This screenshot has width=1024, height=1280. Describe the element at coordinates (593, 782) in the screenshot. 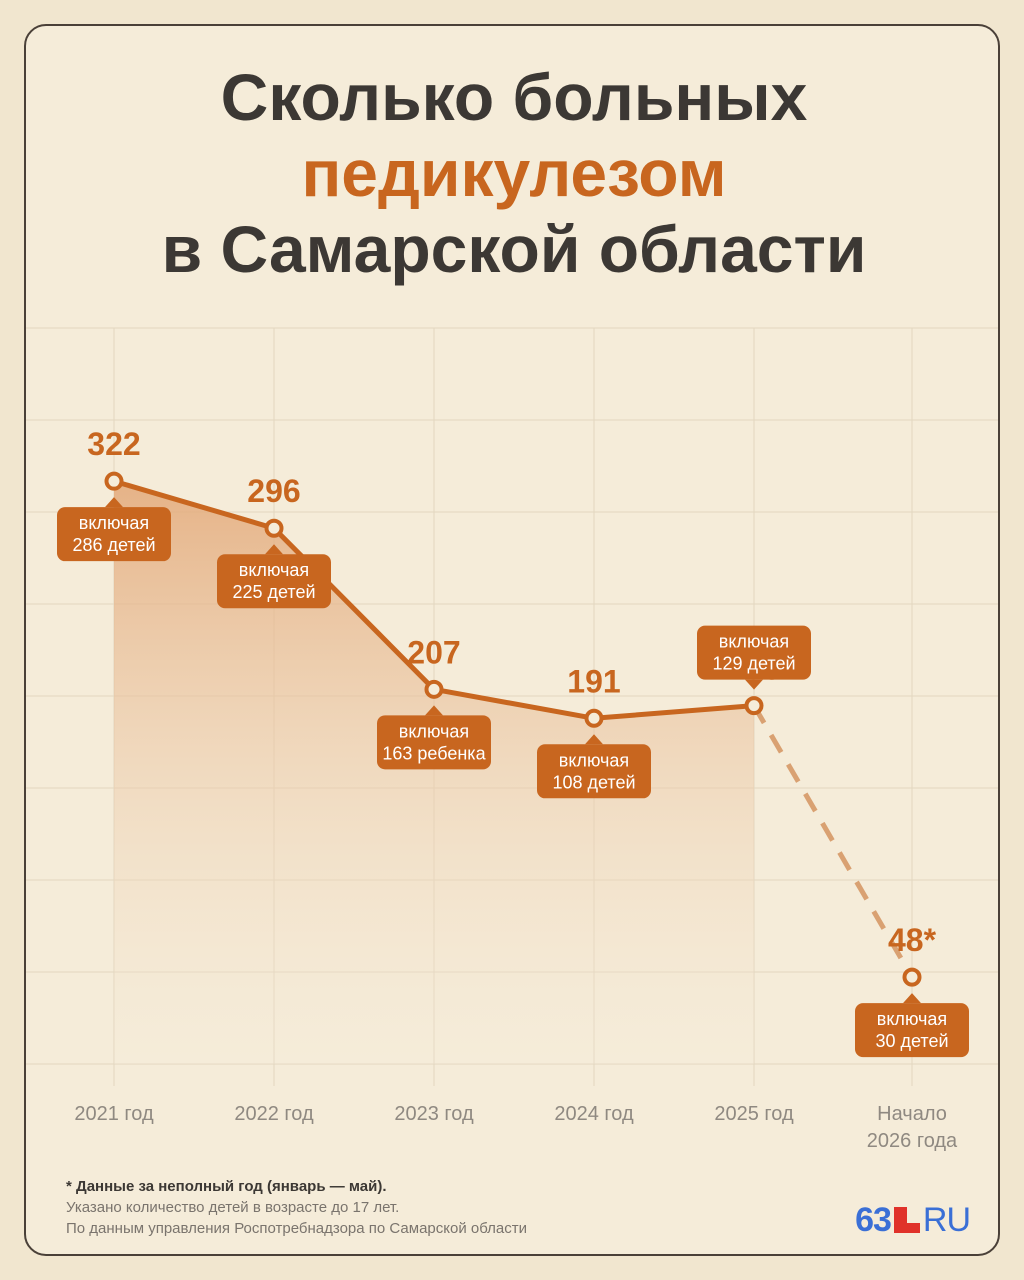

I see `badge-text: 108 детей` at that location.